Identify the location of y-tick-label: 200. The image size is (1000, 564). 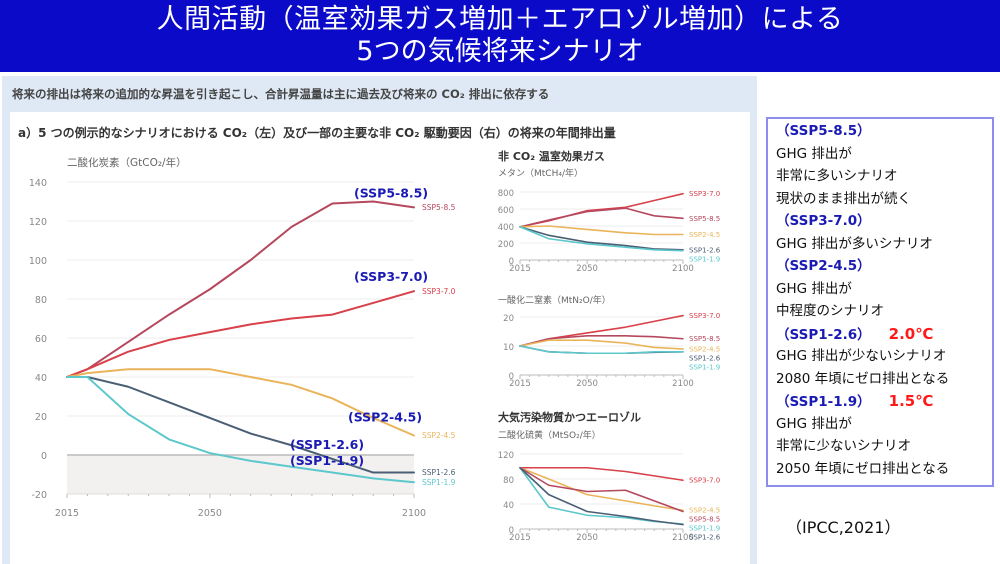
(506, 245).